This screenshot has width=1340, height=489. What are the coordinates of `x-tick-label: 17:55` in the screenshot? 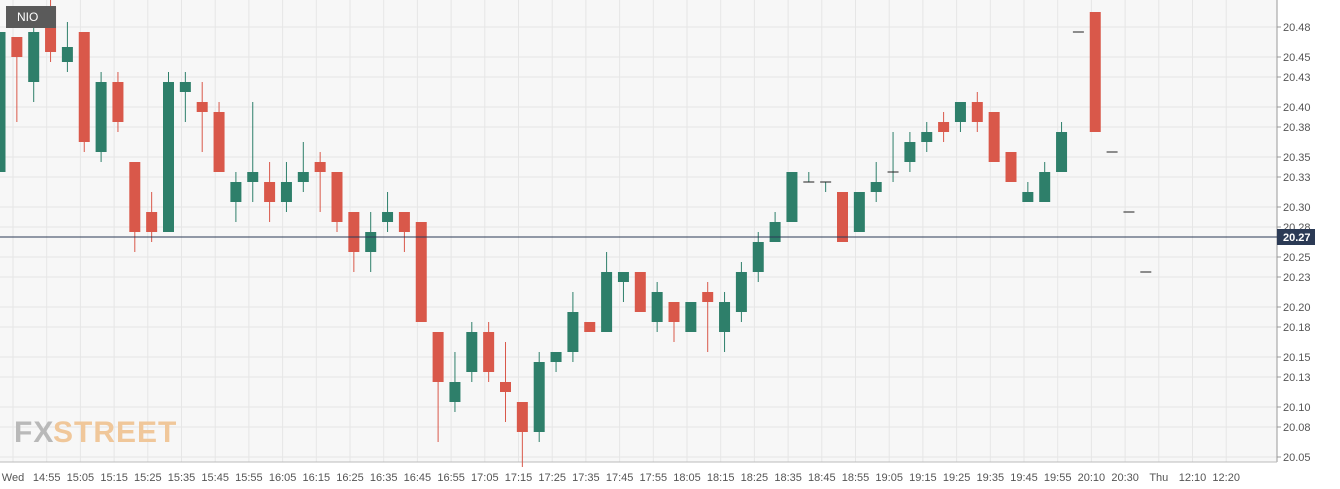 It's located at (654, 478).